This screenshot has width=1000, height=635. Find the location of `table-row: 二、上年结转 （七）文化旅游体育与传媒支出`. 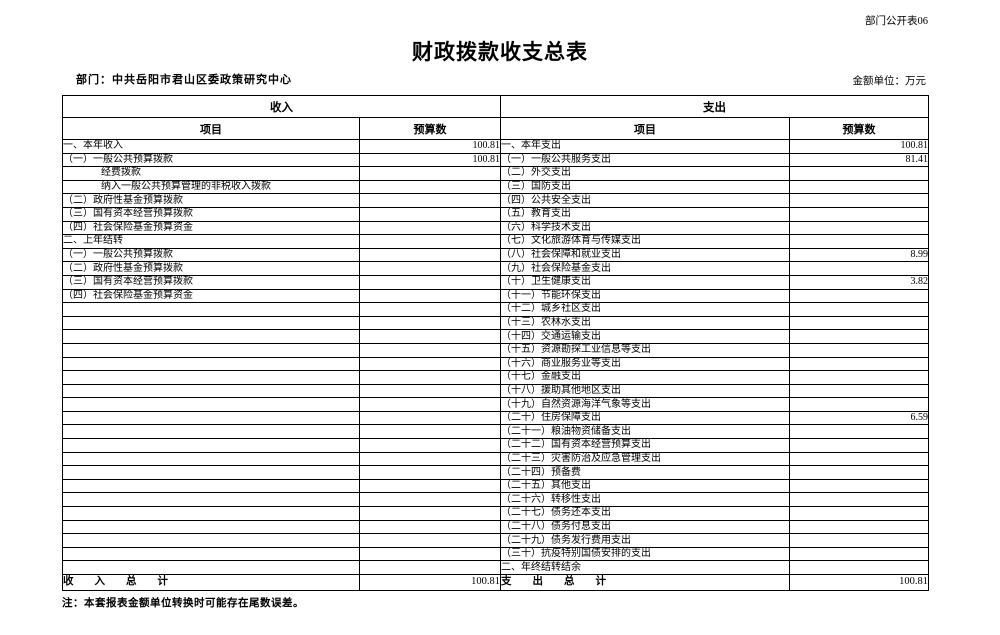

table-row: 二、上年结转 （七）文化旅游体育与传媒支出 is located at coordinates (495, 241).